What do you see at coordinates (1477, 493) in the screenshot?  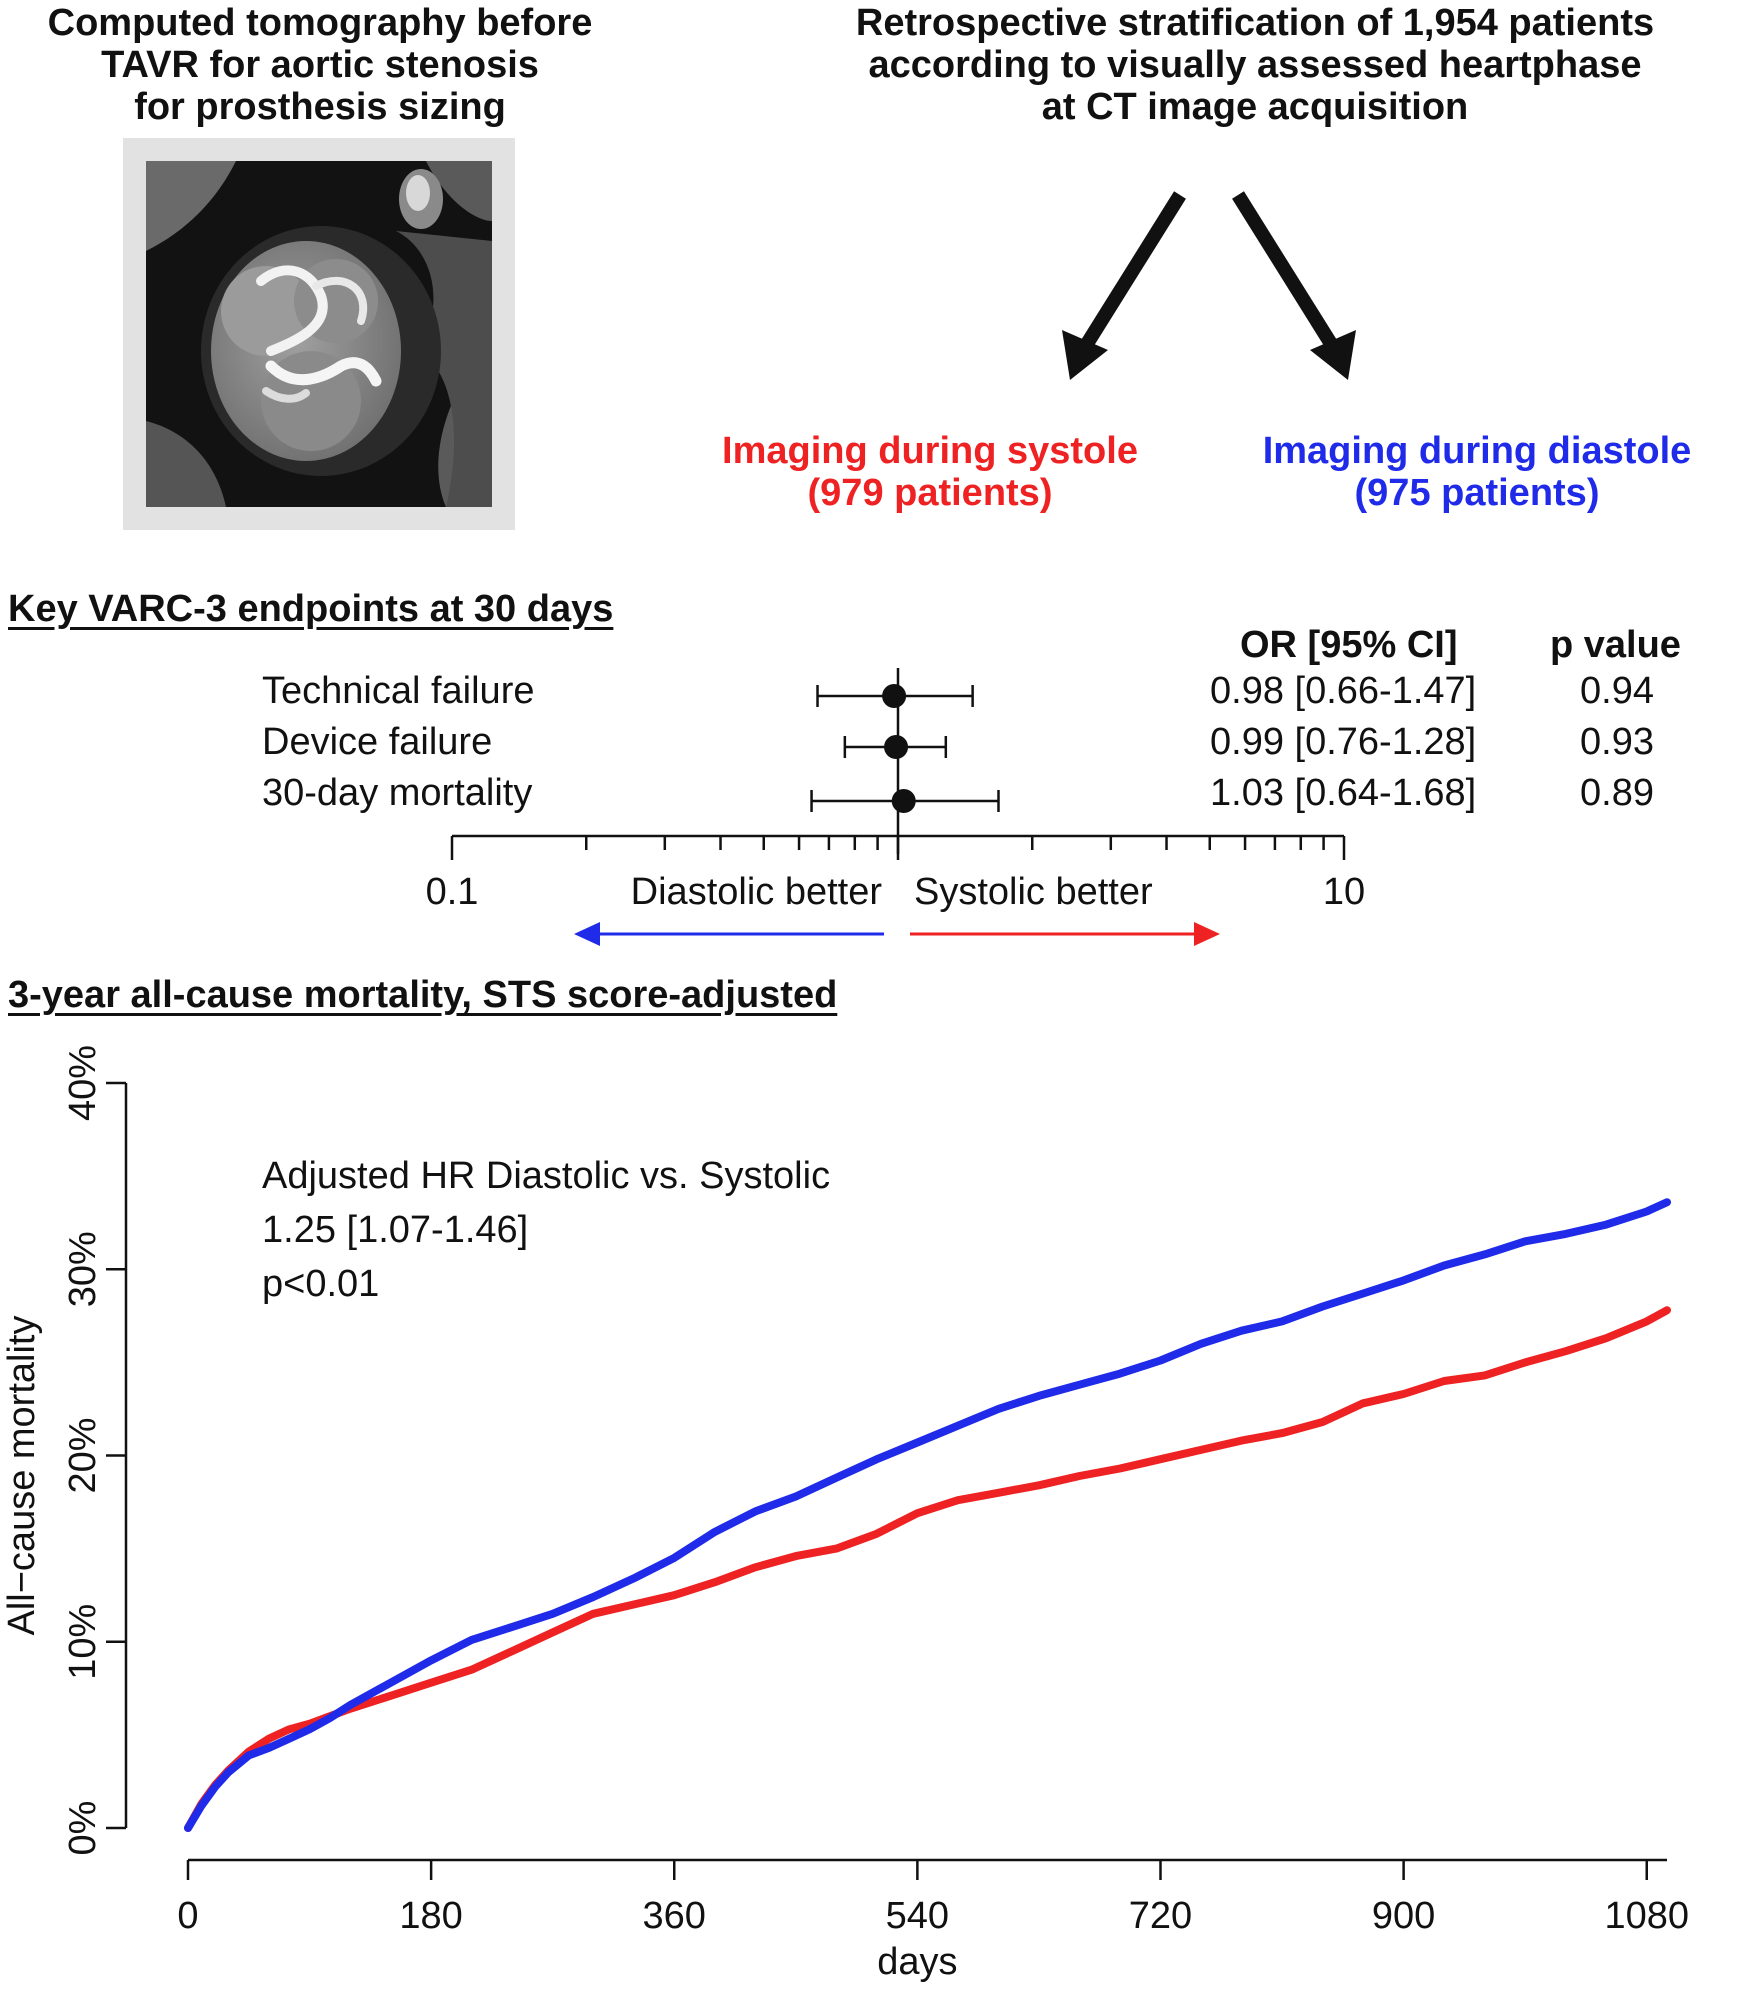 I see `diastole-group-line-2: (975 patients)` at bounding box center [1477, 493].